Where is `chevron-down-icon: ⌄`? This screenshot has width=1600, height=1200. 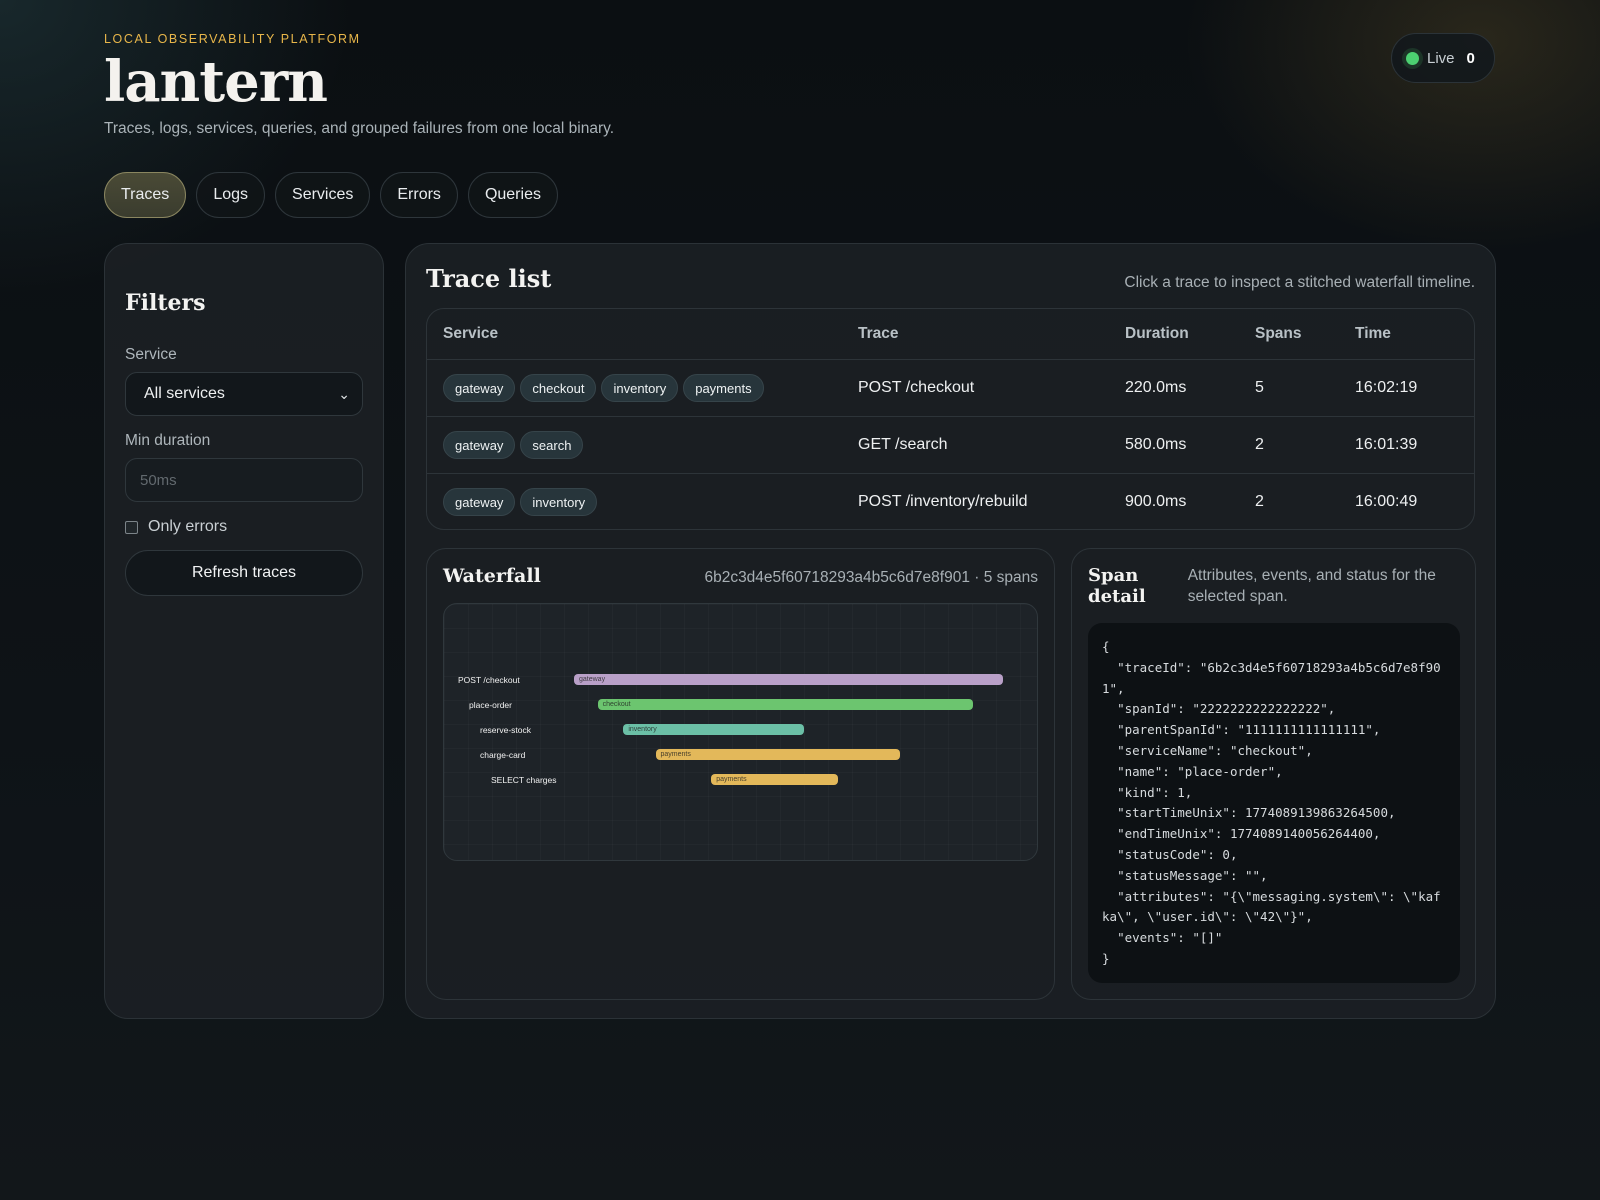 chevron-down-icon: ⌄ is located at coordinates (344, 393).